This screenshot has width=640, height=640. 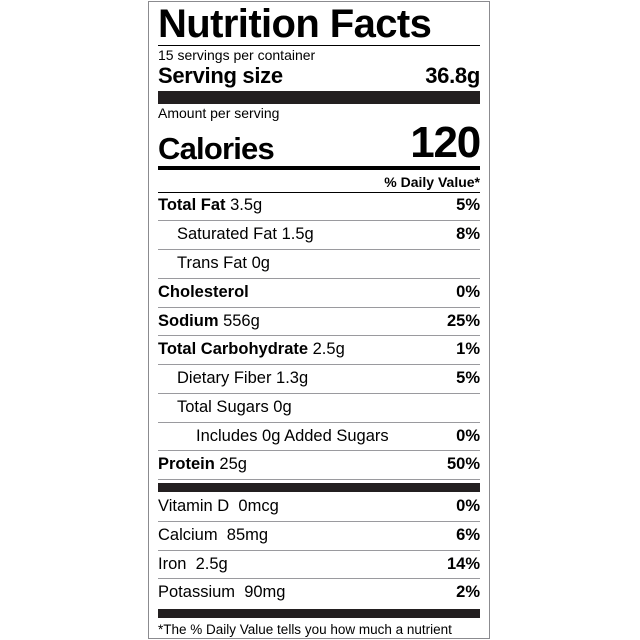 I want to click on nutrient-label: Total Carbohydrate 2.5g, so click(x=303, y=350).